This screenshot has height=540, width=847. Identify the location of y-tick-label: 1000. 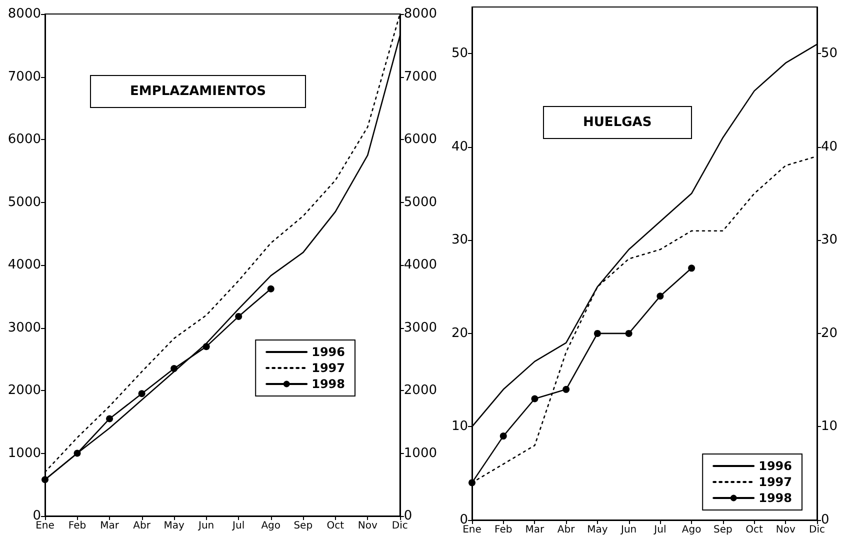
(24, 453).